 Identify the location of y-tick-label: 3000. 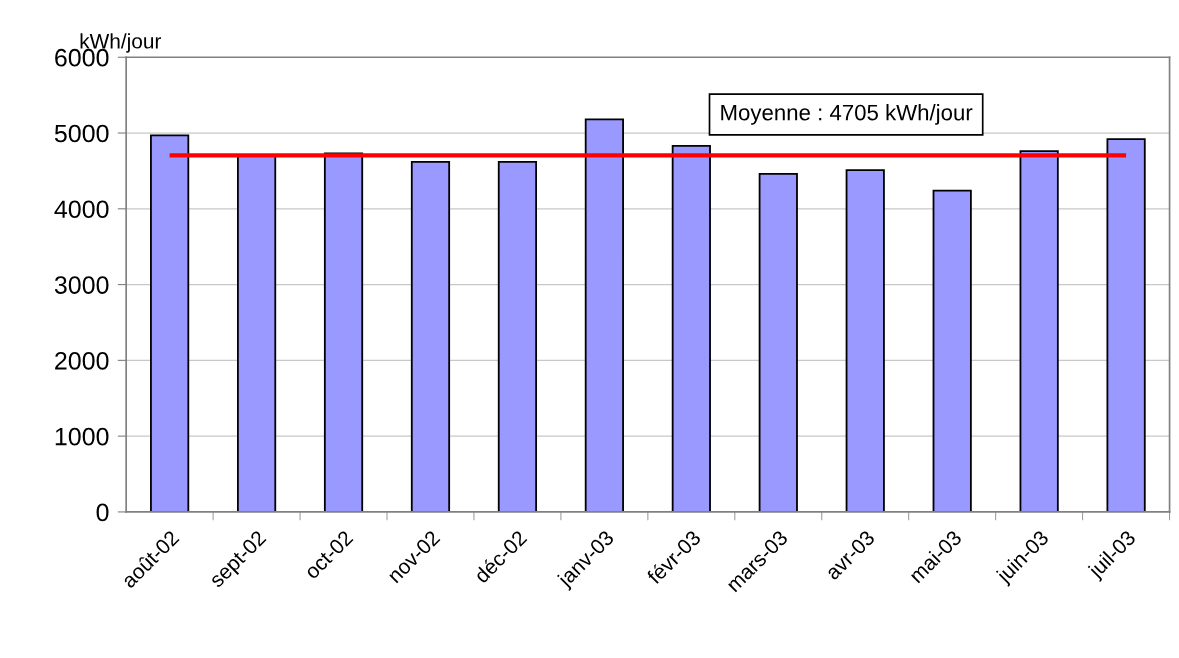
(81, 285).